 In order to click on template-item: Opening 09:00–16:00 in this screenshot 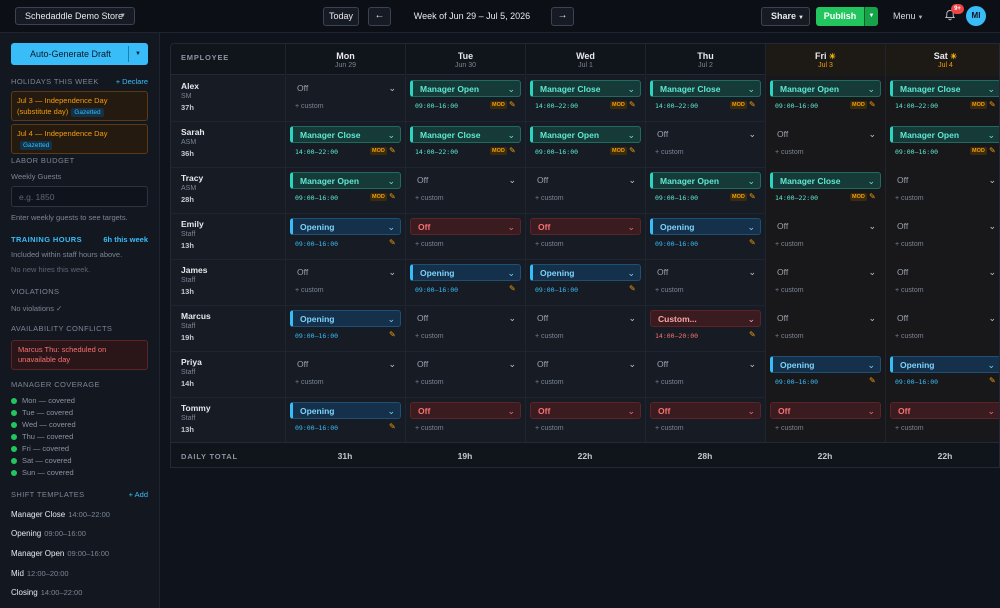, I will do `click(48, 533)`.